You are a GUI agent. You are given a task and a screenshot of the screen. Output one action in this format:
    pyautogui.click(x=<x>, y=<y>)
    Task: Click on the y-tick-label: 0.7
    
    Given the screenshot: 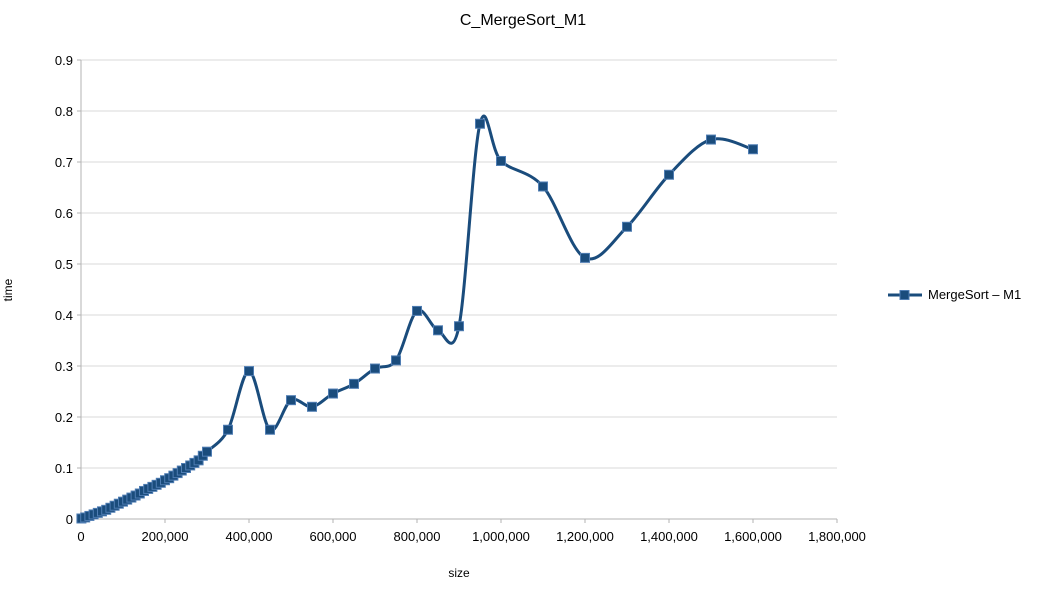 What is the action you would take?
    pyautogui.click(x=64, y=162)
    